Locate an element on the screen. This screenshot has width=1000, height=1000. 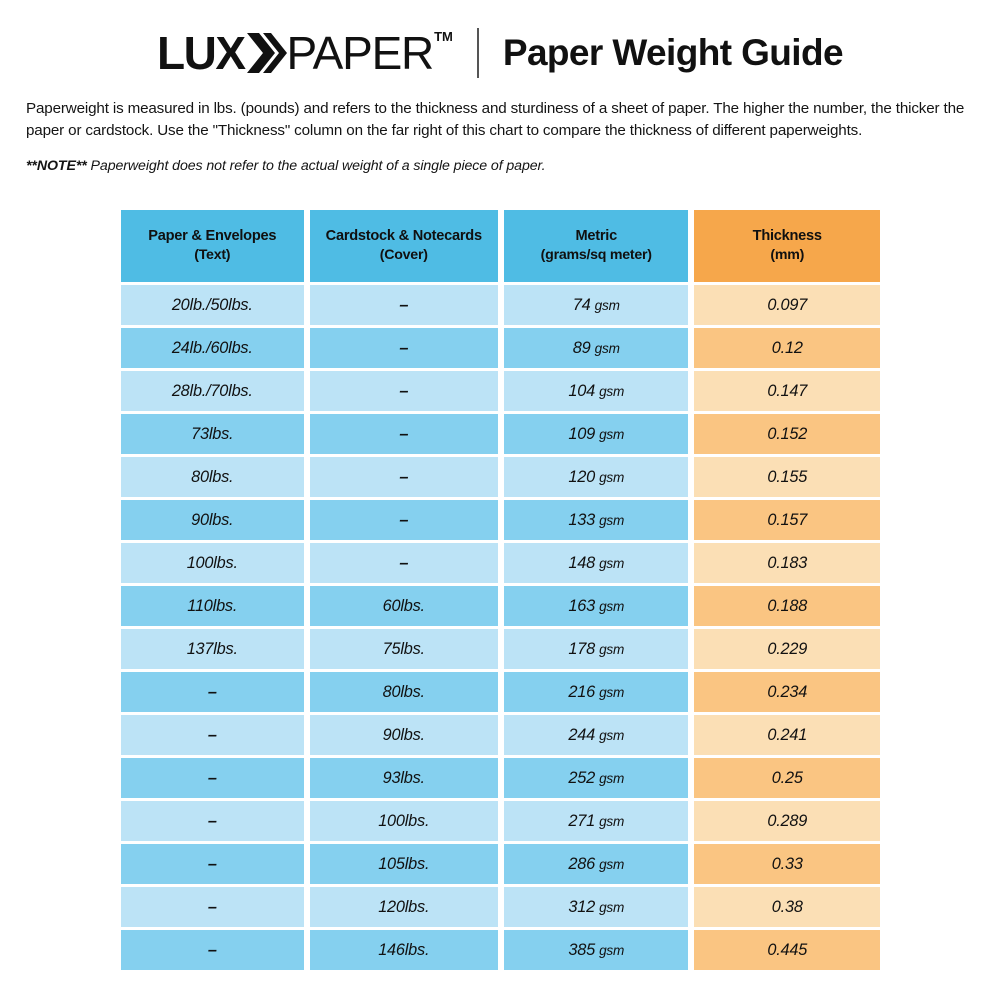
cell-paper-envelopes: 90lbs. is located at coordinates (212, 520).